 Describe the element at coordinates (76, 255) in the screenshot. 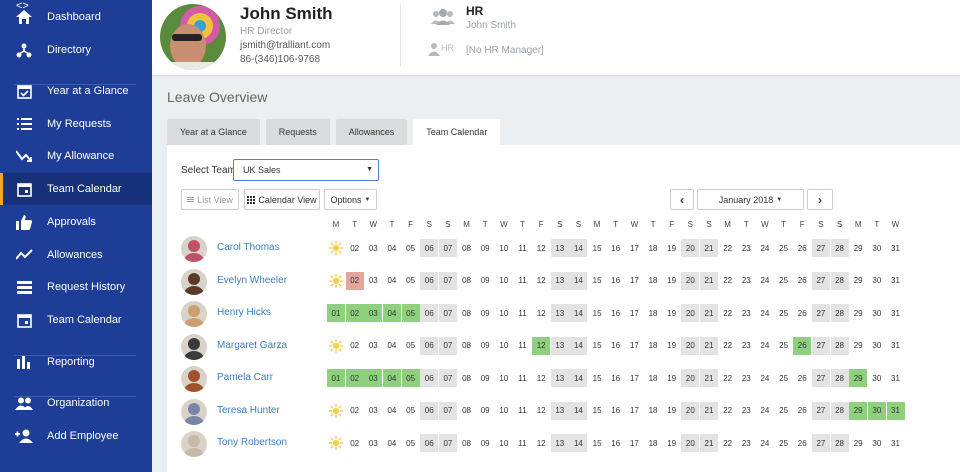

I see `sidebar-item-allowances: Allowances` at that location.